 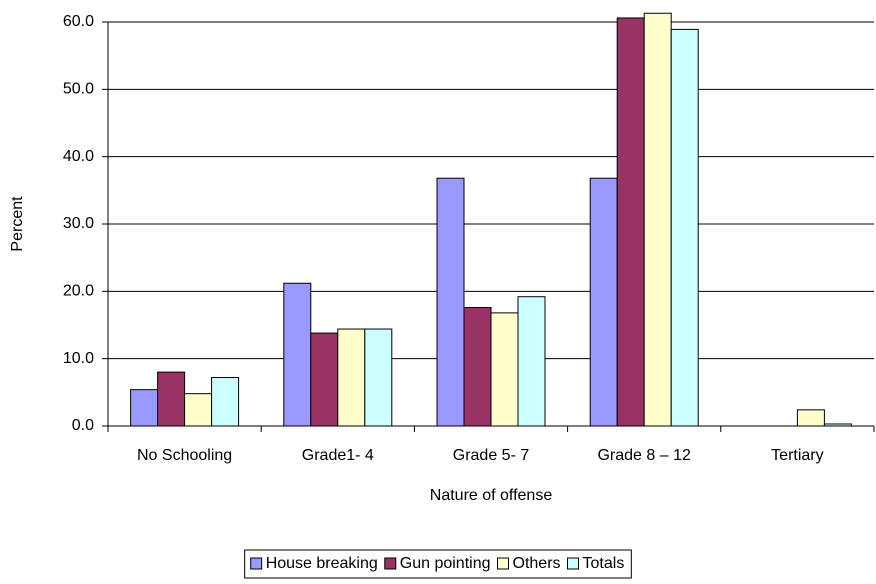 I want to click on x-axis-label: Nature of offense, so click(x=491, y=495).